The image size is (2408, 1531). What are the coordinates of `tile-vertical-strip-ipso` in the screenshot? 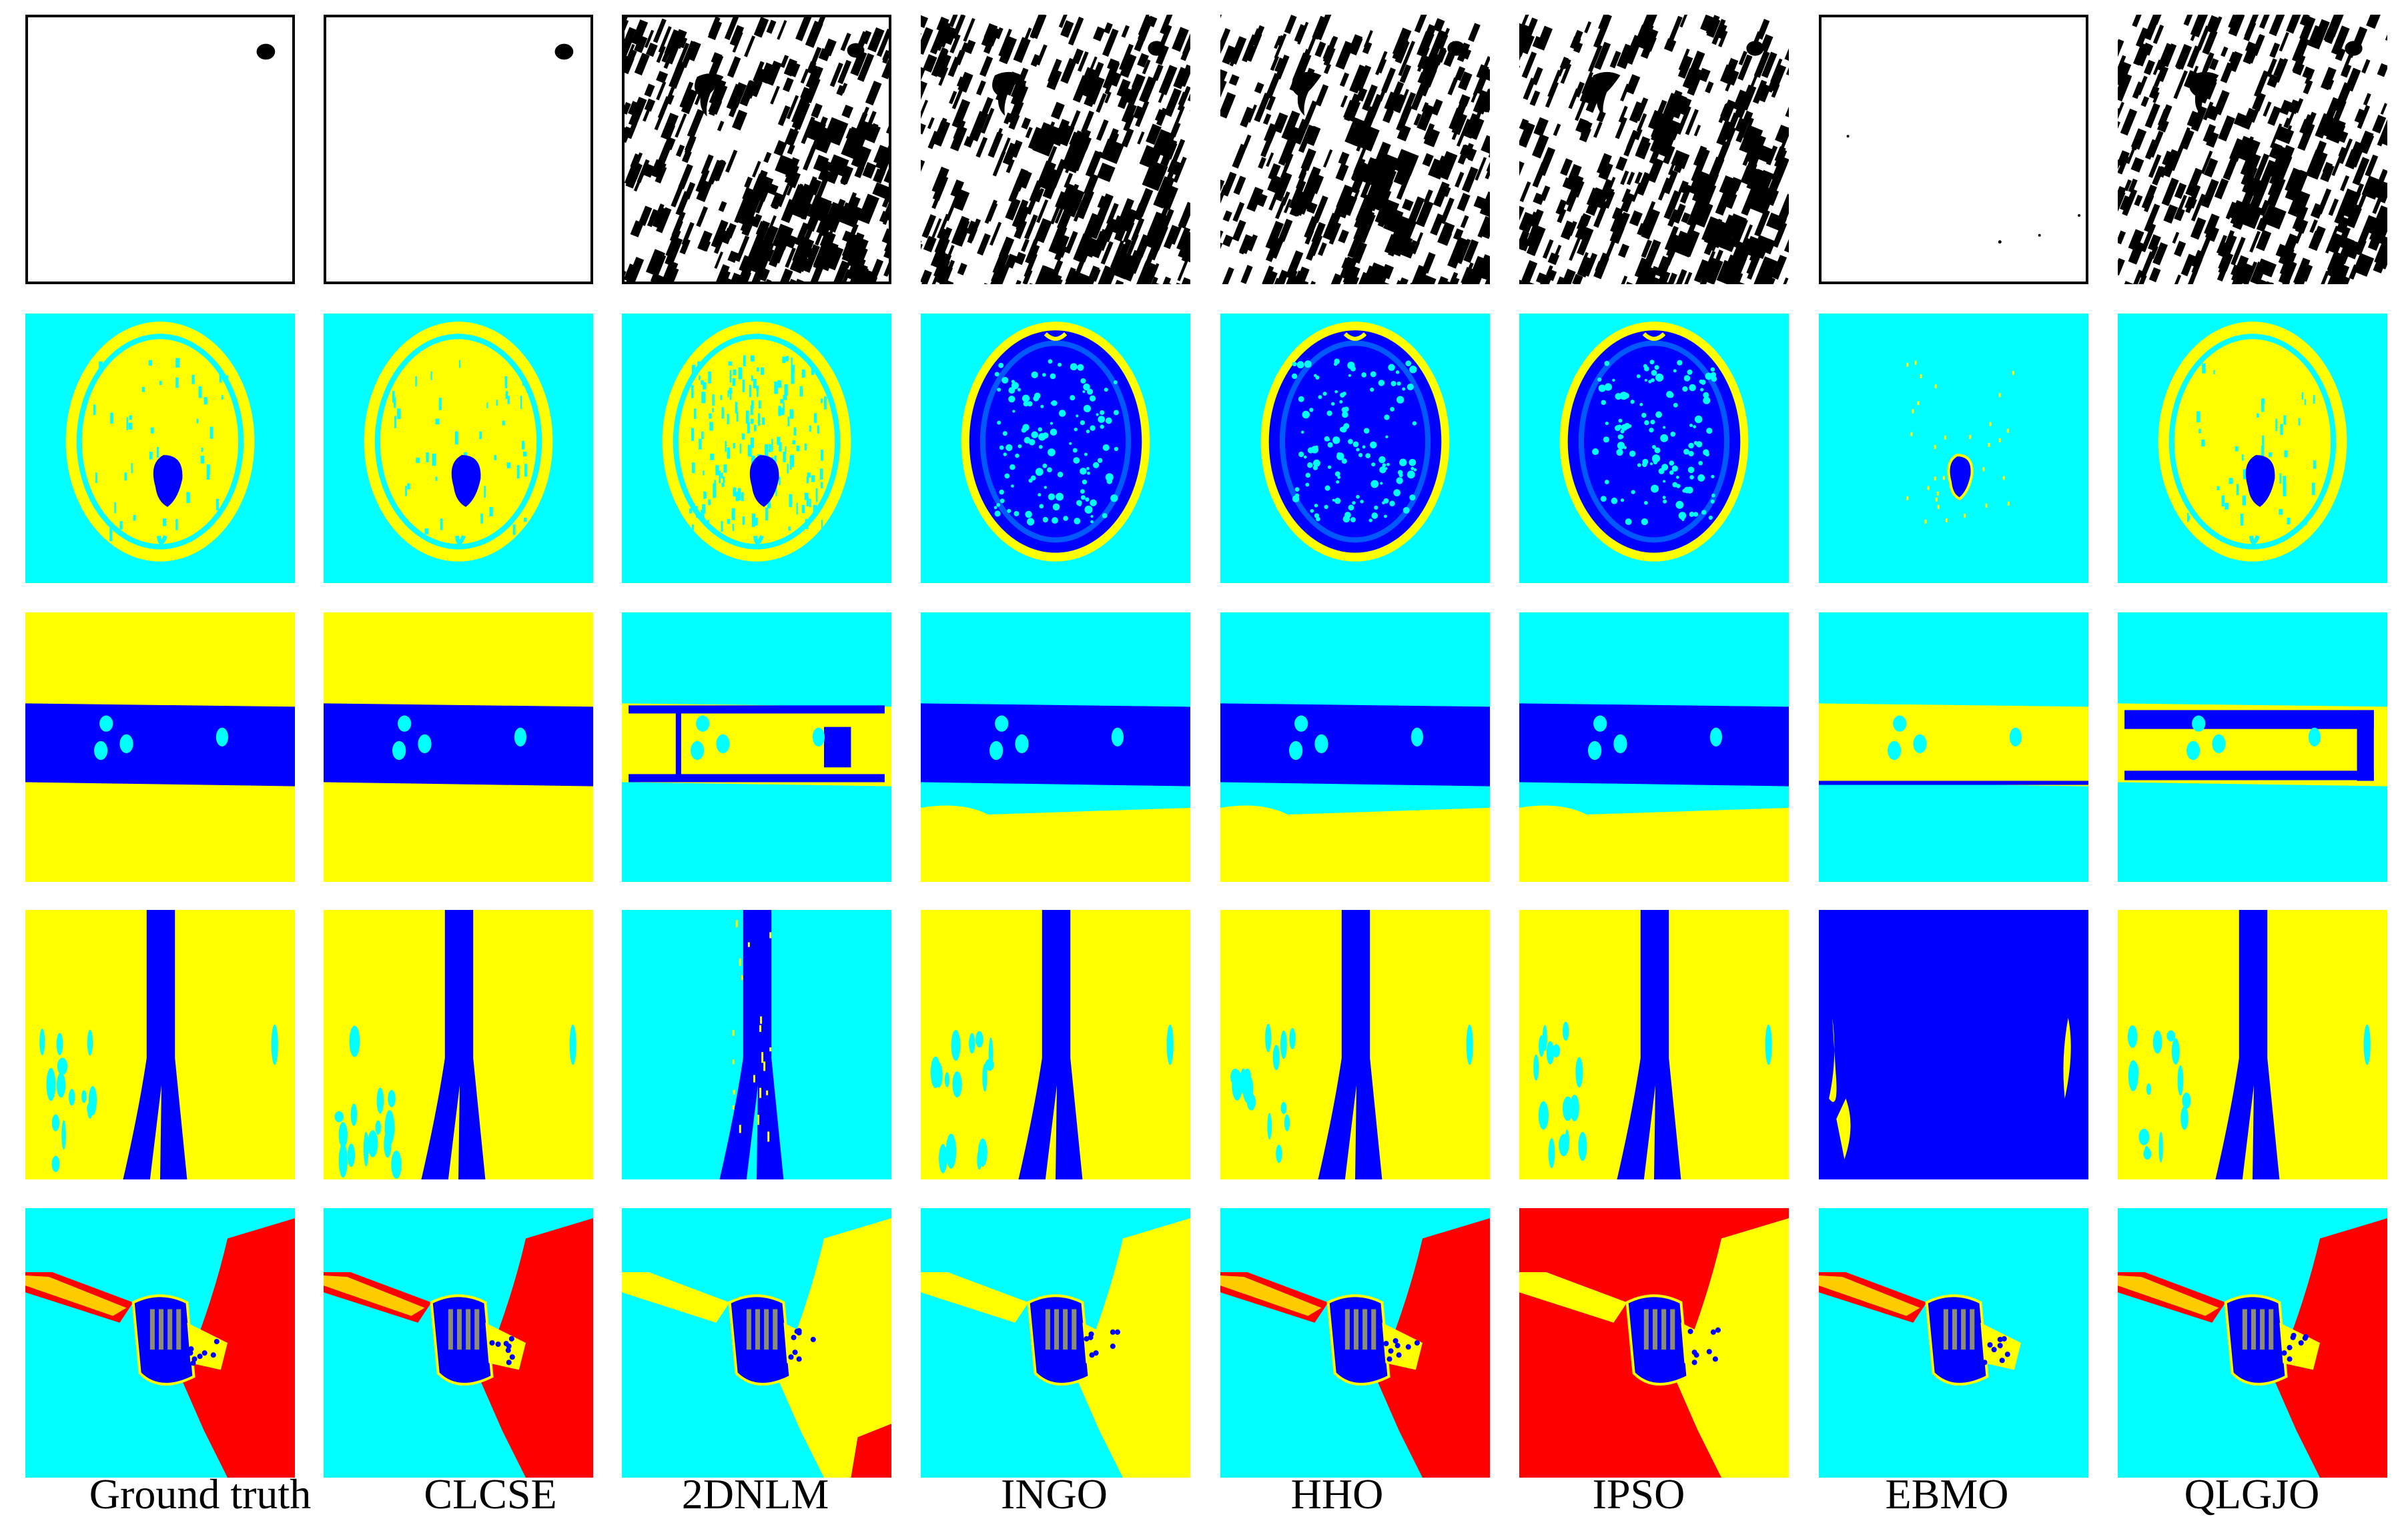 It's located at (1654, 1044).